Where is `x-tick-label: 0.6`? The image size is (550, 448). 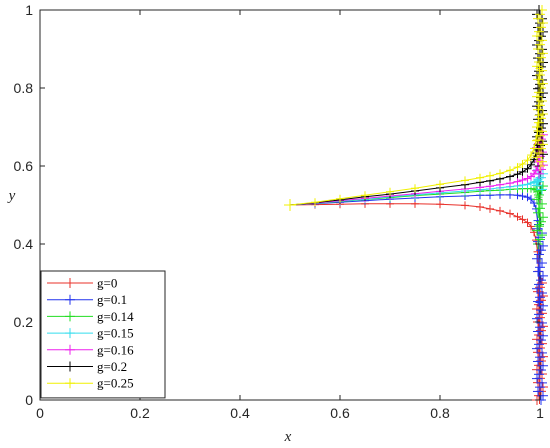 x-tick-label: 0.6 is located at coordinates (340, 413).